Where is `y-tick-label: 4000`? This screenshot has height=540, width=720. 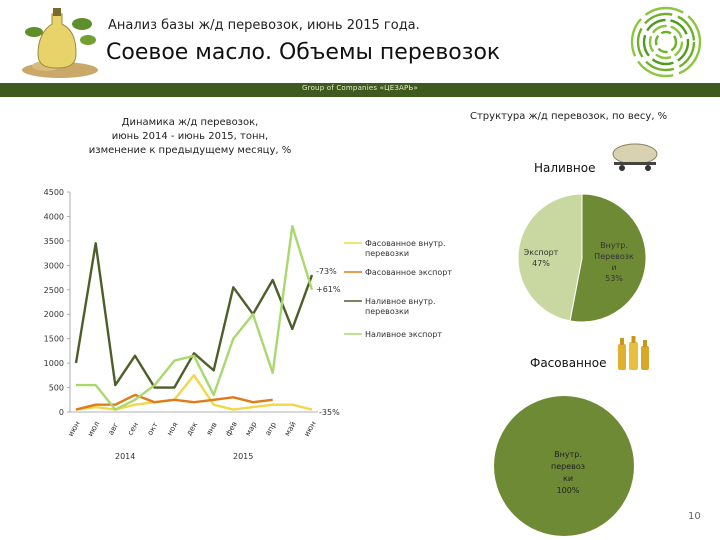
y-tick-label: 4000 is located at coordinates (54, 216).